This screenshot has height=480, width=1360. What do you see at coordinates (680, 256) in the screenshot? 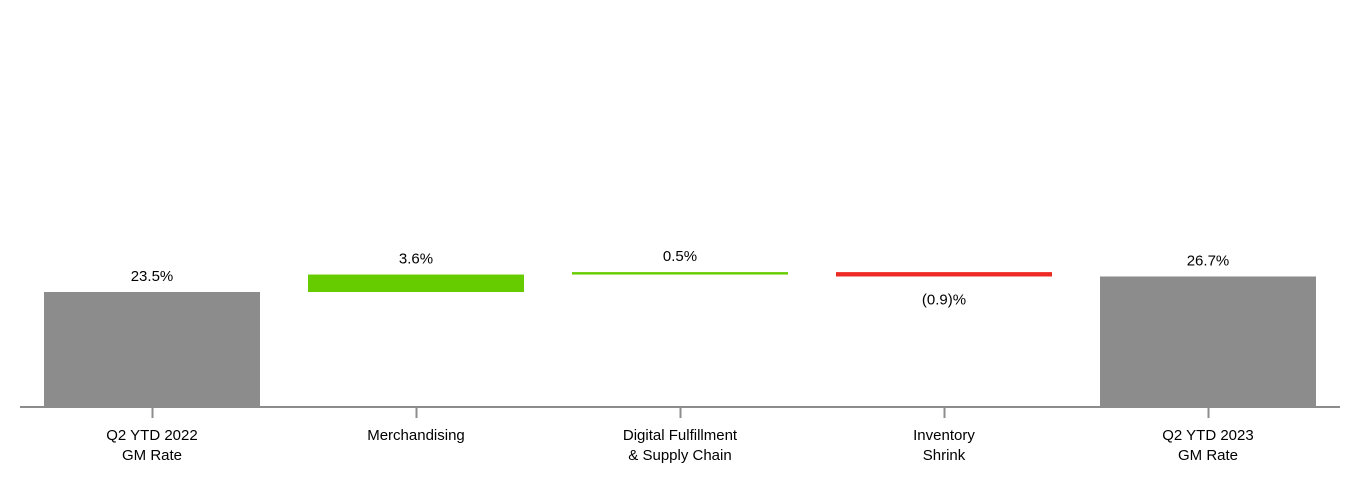
I see `value-label-3: 0.5%` at bounding box center [680, 256].